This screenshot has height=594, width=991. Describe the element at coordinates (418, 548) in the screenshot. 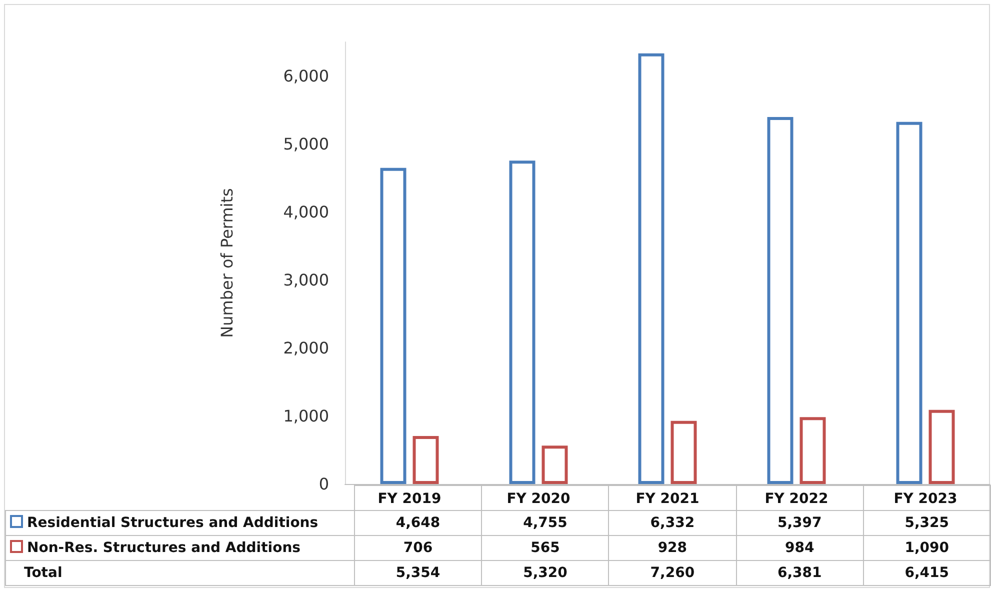

I see `data-label: 706` at that location.